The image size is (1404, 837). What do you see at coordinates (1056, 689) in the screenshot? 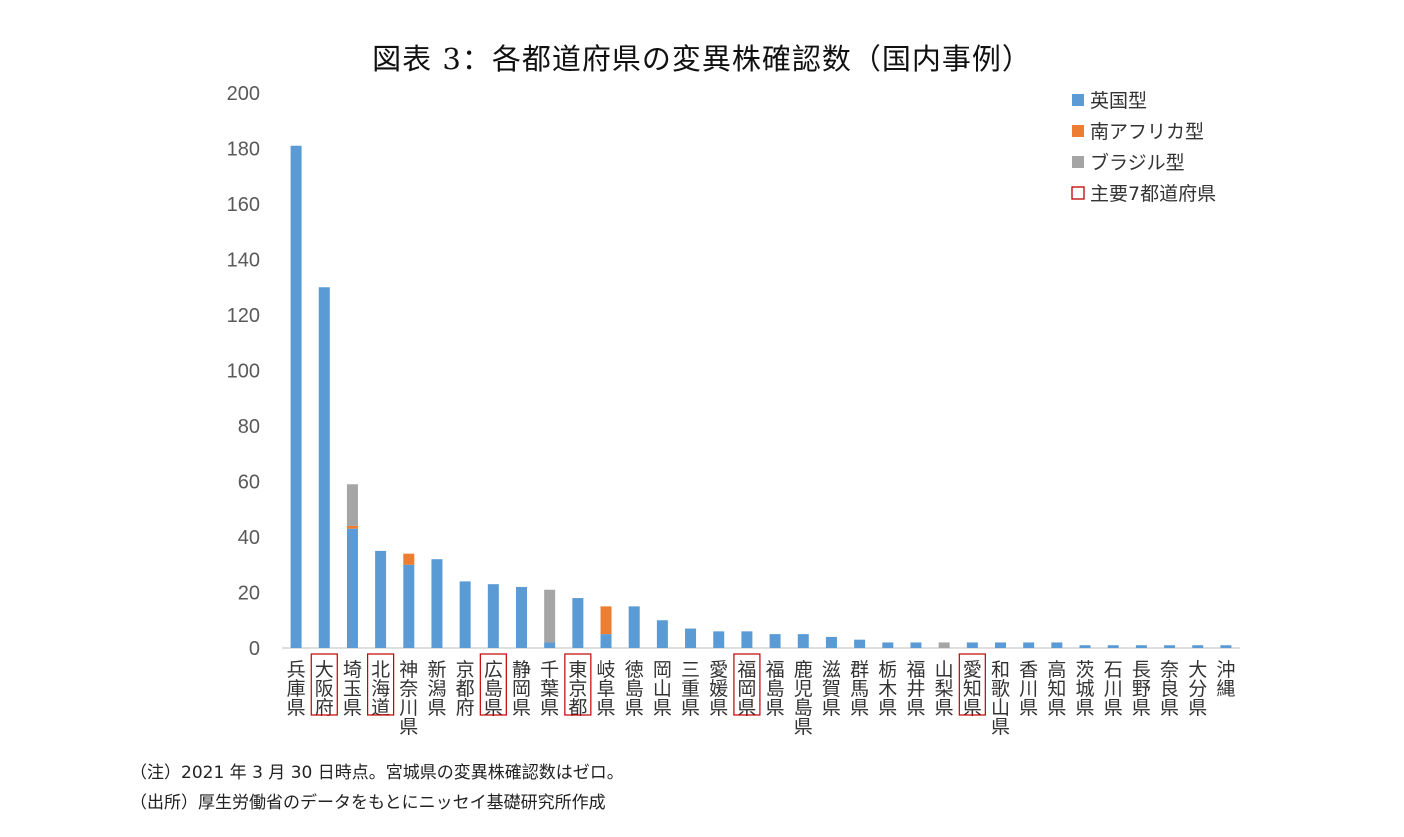
I see `x-tick-label: 高知県` at bounding box center [1056, 689].